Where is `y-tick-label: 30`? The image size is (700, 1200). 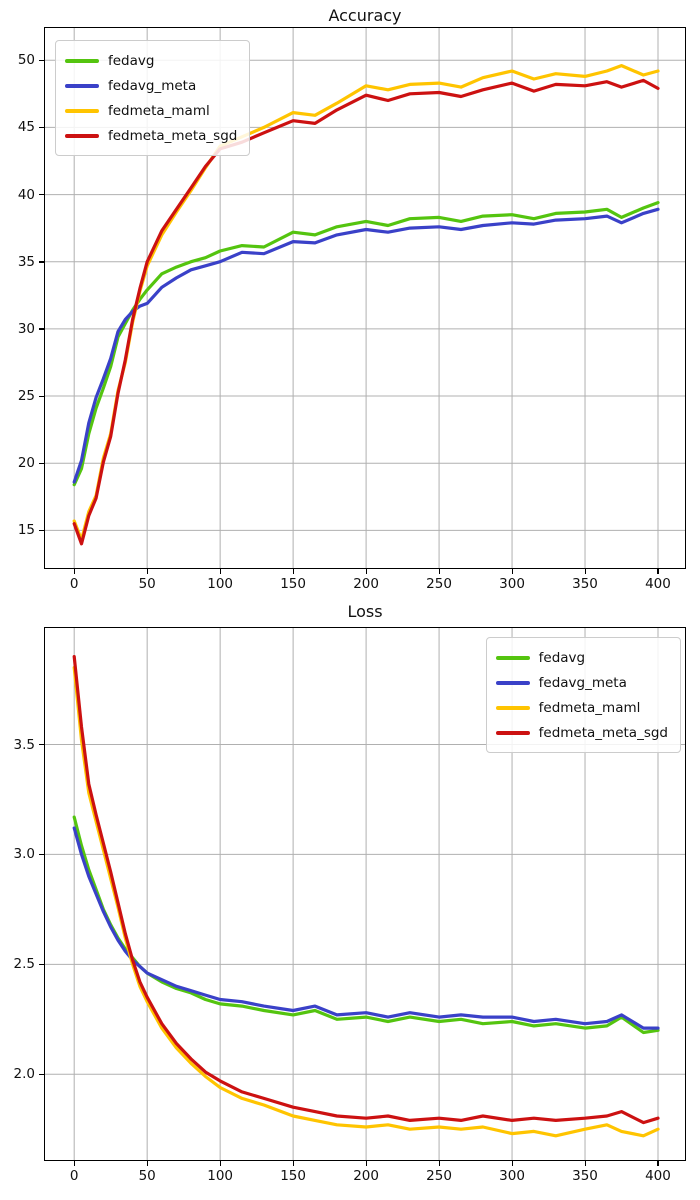
y-tick-label: 30 is located at coordinates (26, 328).